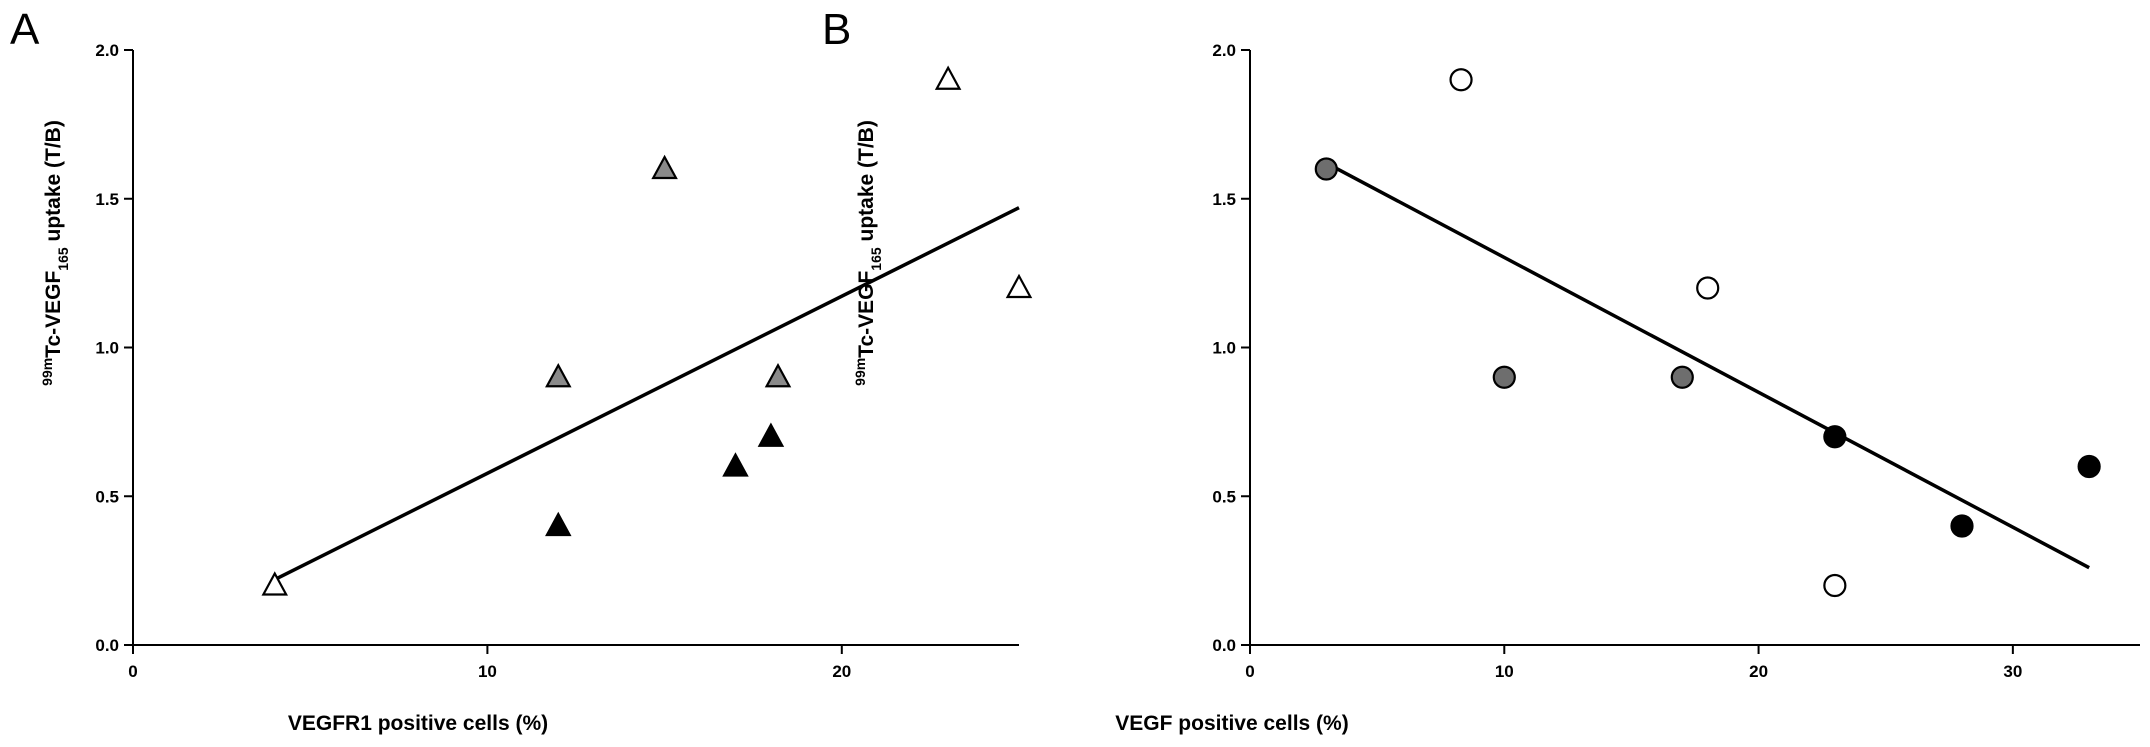  I want to click on panel-b-x-tick-label: 0, so click(1249, 671).